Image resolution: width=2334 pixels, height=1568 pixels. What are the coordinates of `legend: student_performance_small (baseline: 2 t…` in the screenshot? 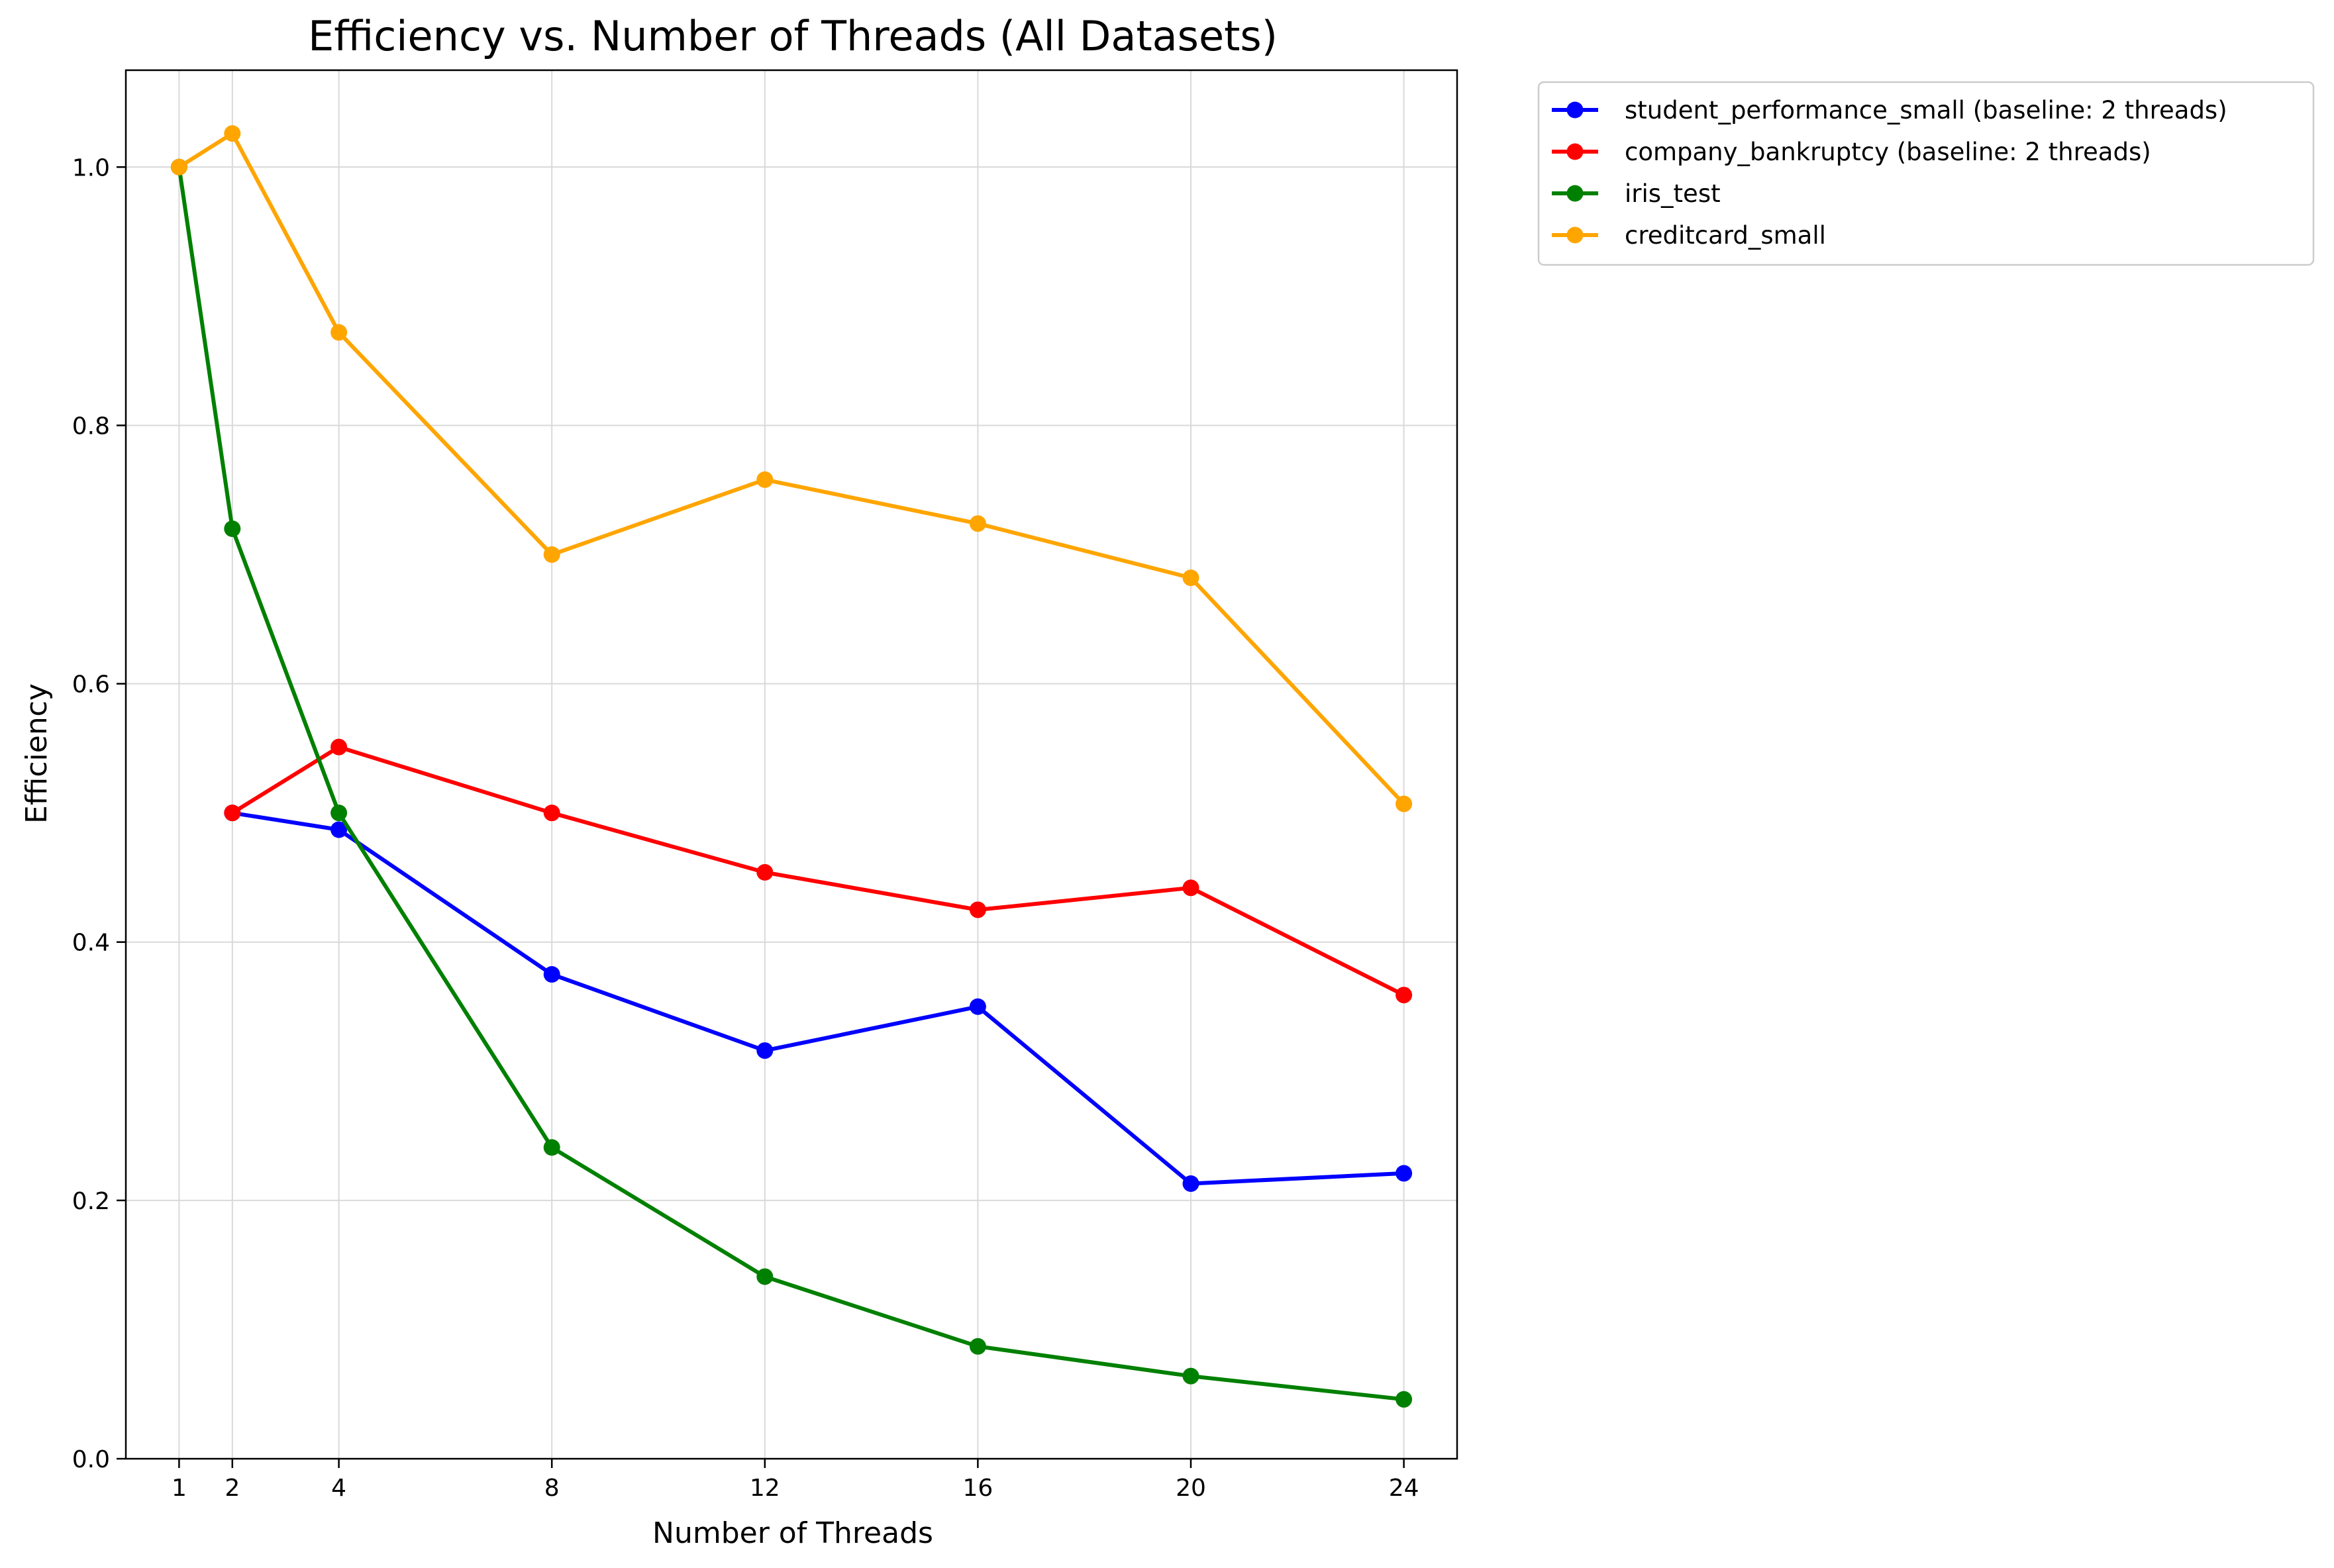 It's located at (1926, 173).